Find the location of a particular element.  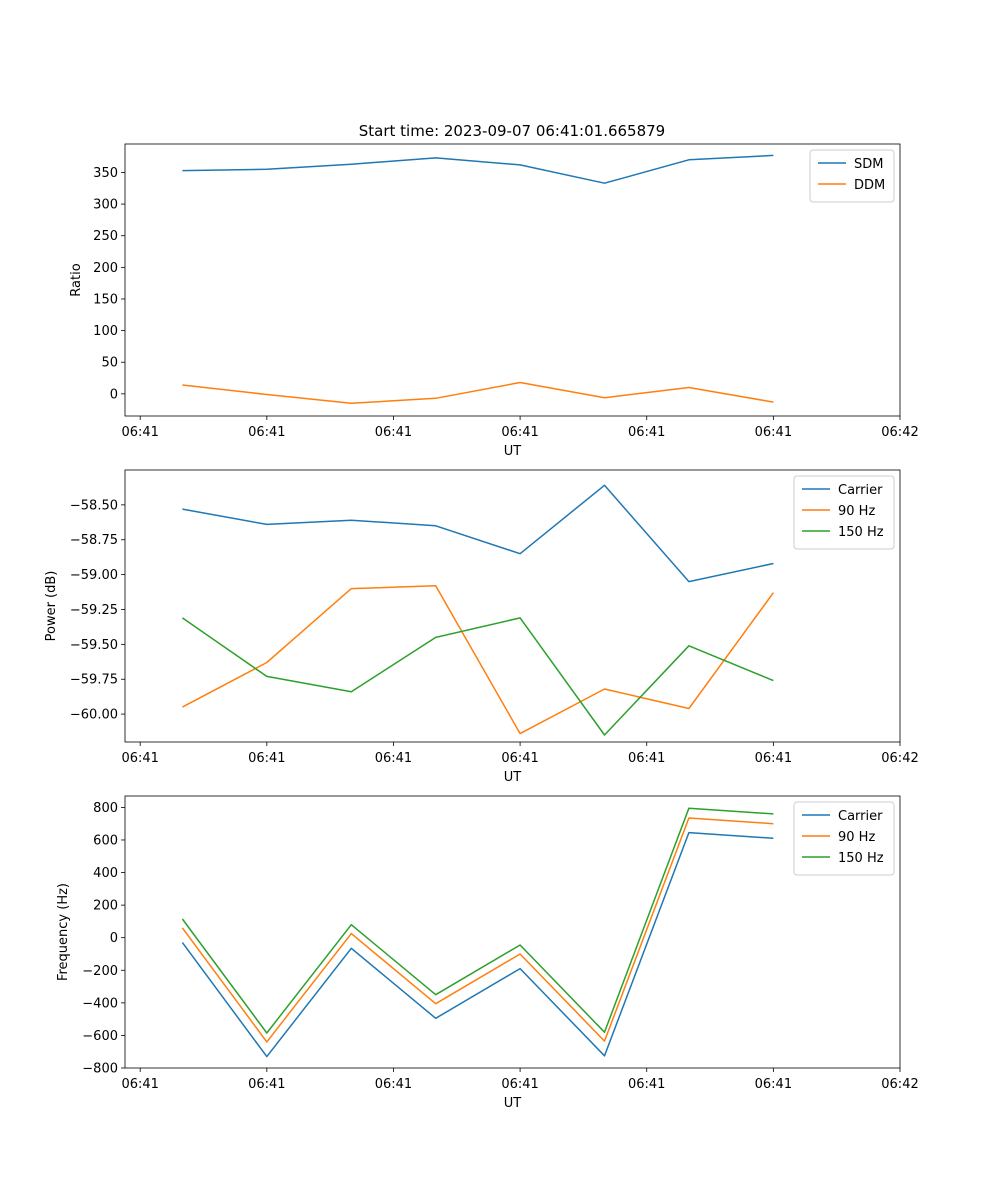

y-tick-label: −400 is located at coordinates (100, 1003).